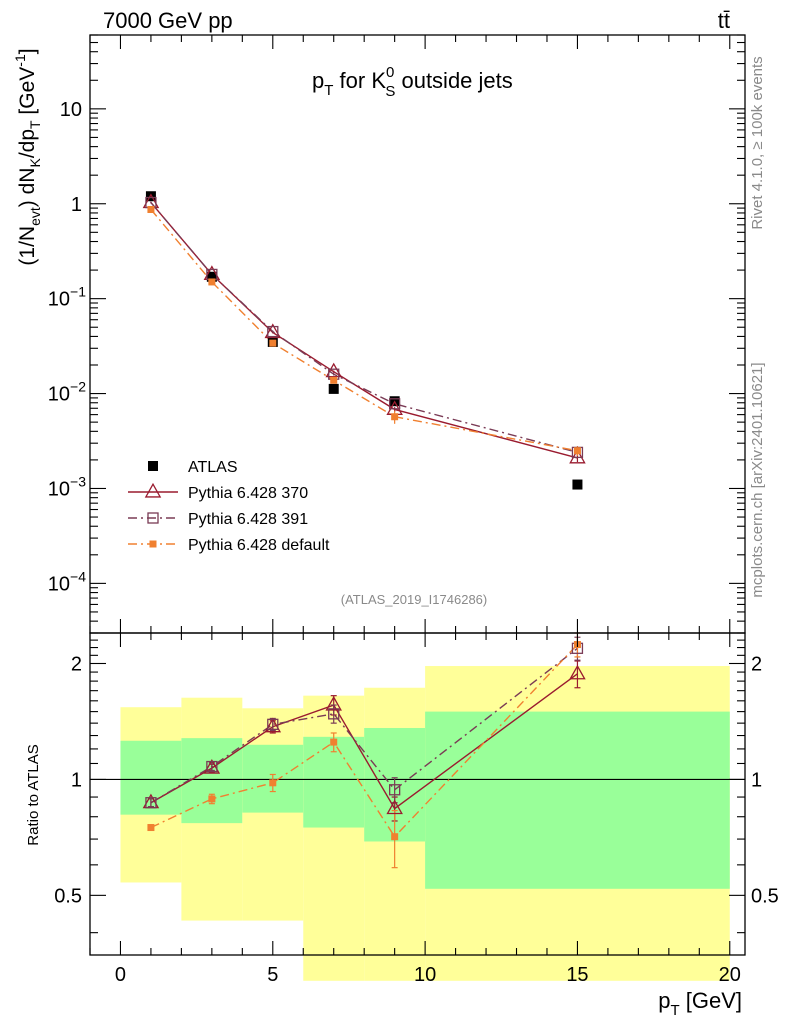  I want to click on y-tick-label: 10⁻³, so click(67, 486).